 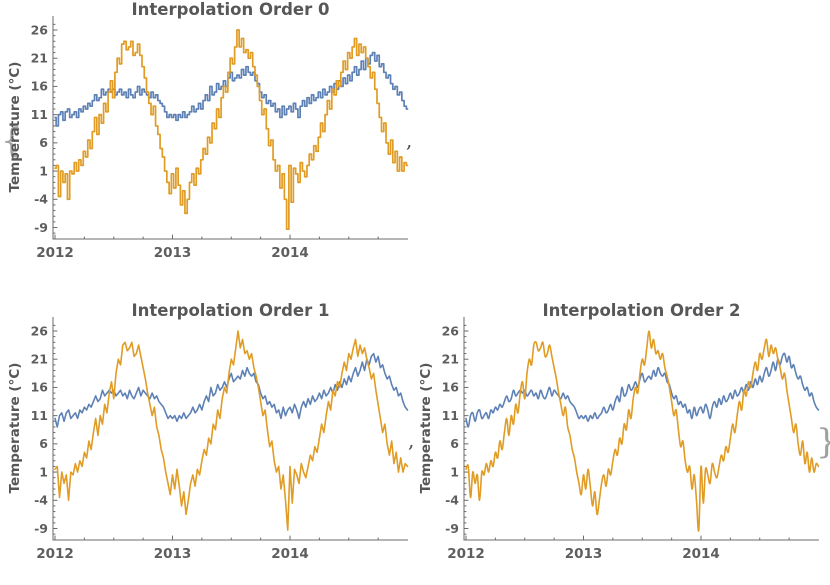 I want to click on list-close-brace: }, so click(x=823, y=442).